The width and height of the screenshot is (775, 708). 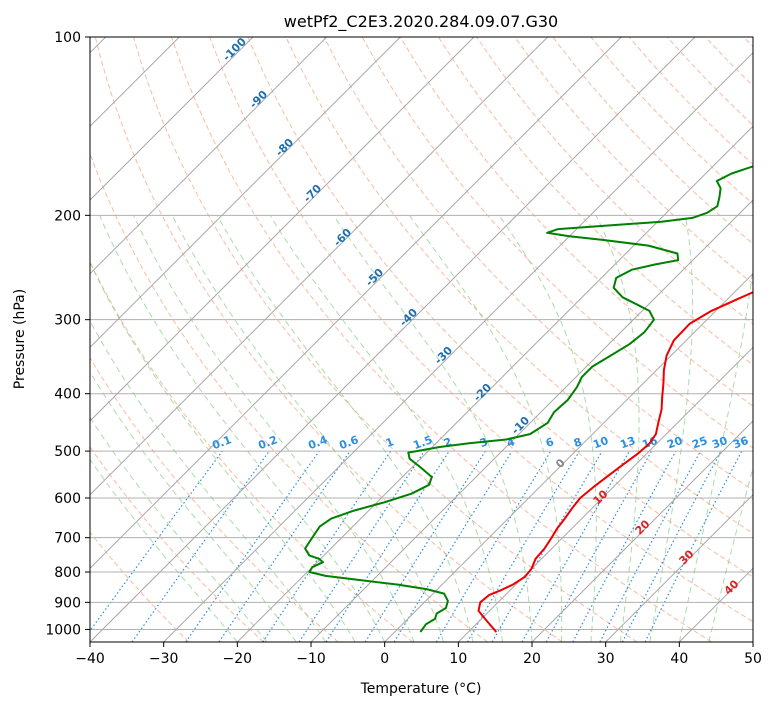 I want to click on x-tick-label: 50, so click(x=753, y=659).